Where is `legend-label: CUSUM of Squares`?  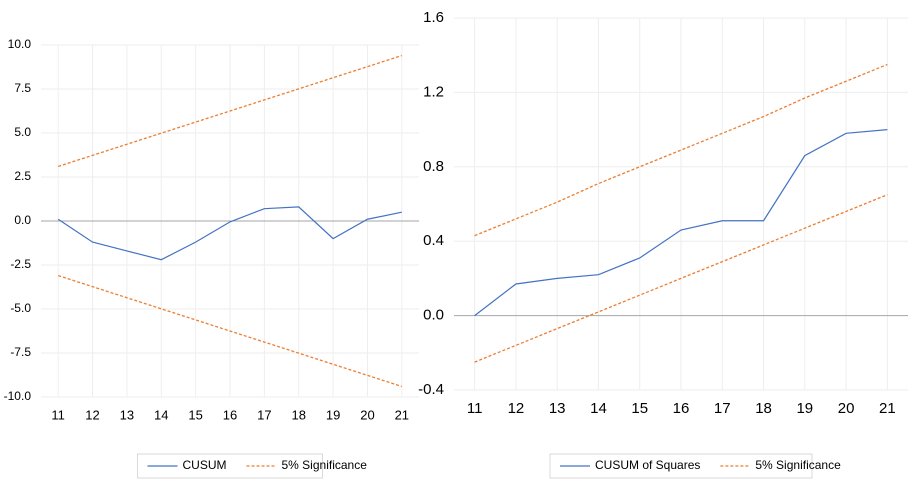
legend-label: CUSUM of Squares is located at coordinates (647, 465).